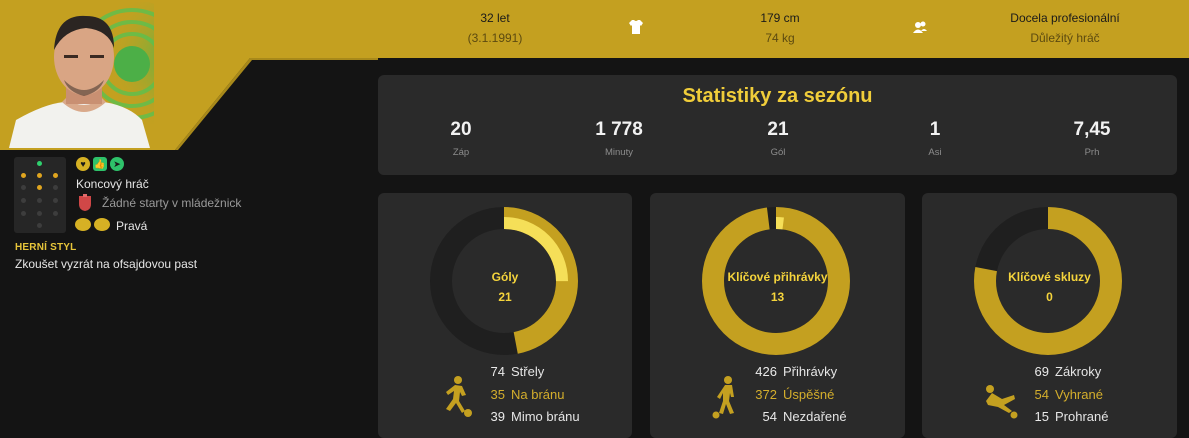 Image resolution: width=1189 pixels, height=438 pixels. I want to click on stat-label: Minuty, so click(619, 152).